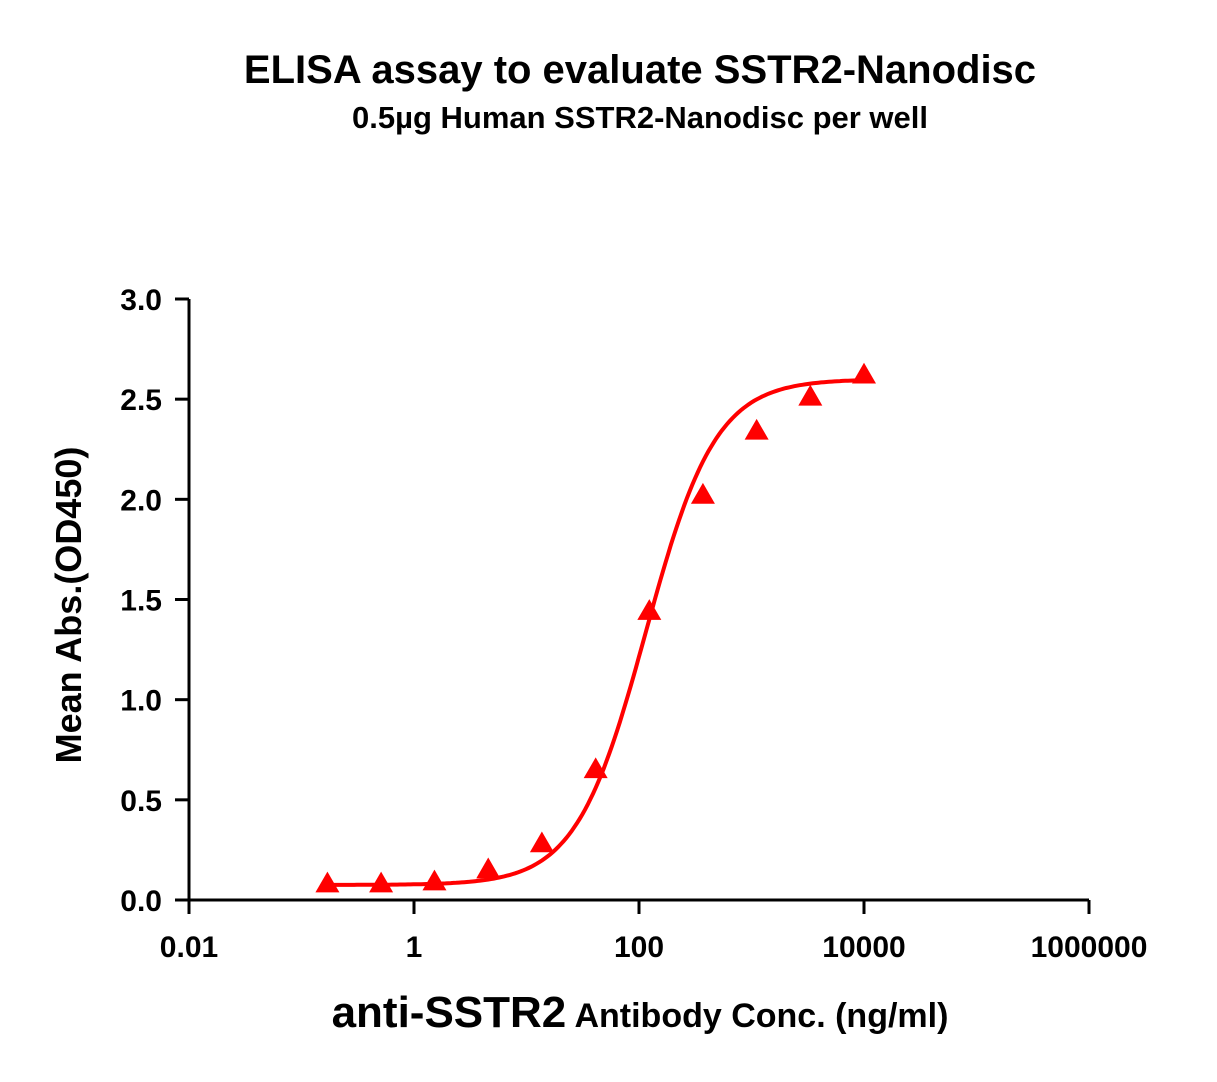 This screenshot has height=1082, width=1217. What do you see at coordinates (639, 947) in the screenshot?
I see `x-tick-label: 100` at bounding box center [639, 947].